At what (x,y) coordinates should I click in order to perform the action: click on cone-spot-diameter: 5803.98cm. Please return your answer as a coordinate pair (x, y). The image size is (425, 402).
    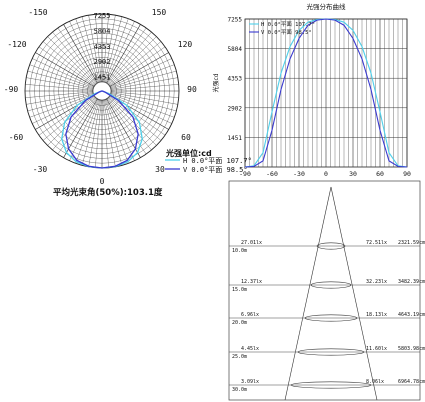
    Looking at the image, I should click on (411, 349).